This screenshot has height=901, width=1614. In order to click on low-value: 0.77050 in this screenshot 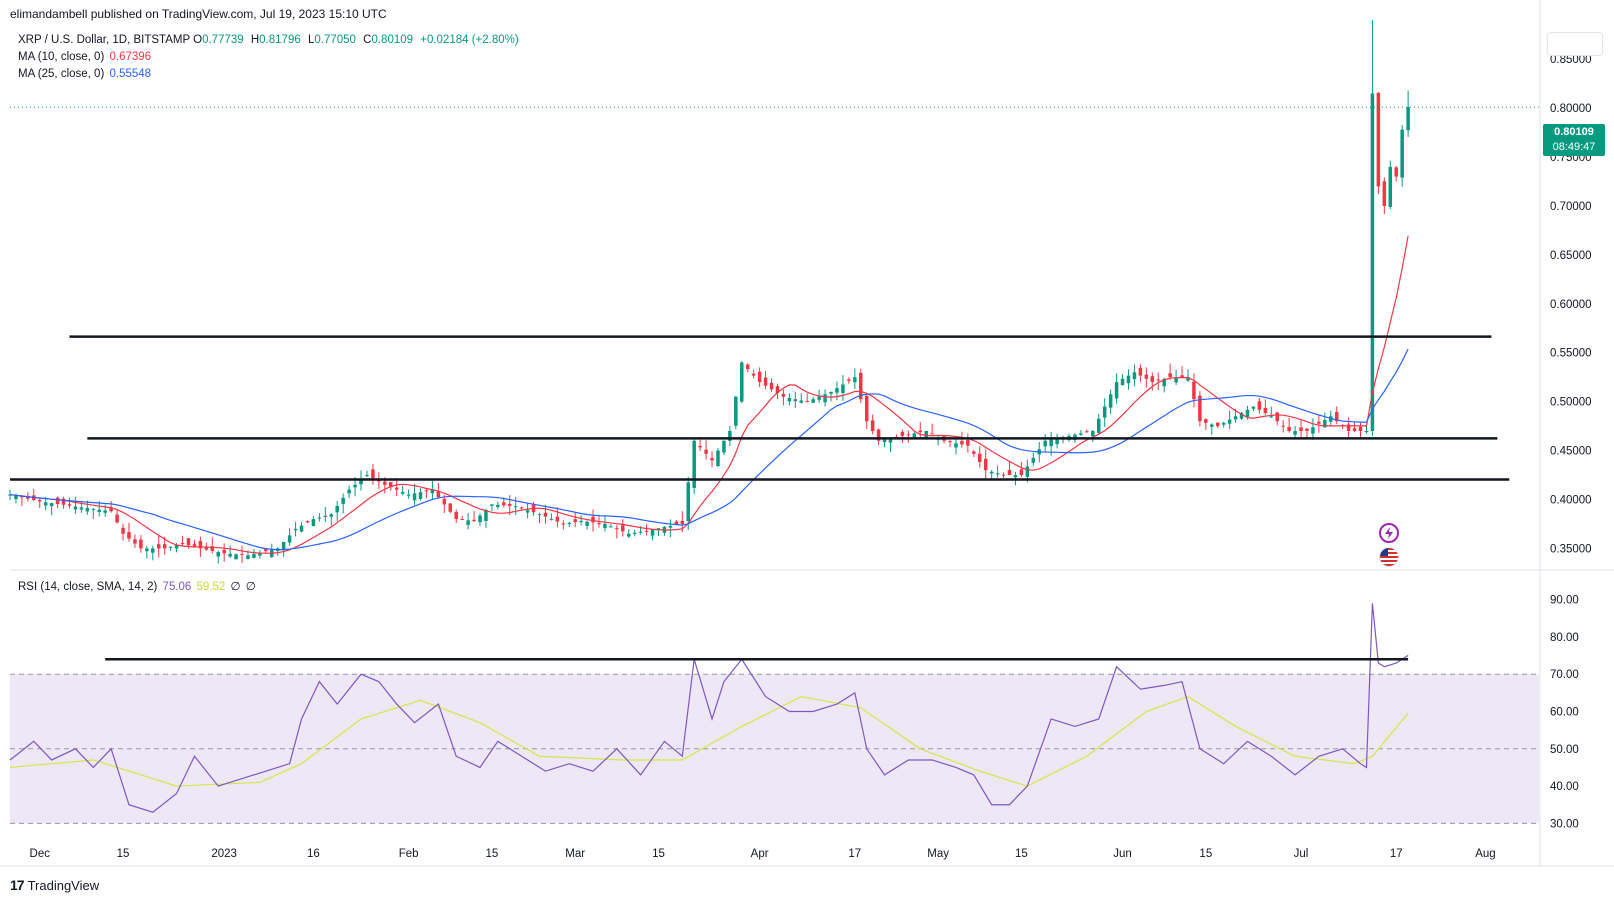, I will do `click(335, 40)`.